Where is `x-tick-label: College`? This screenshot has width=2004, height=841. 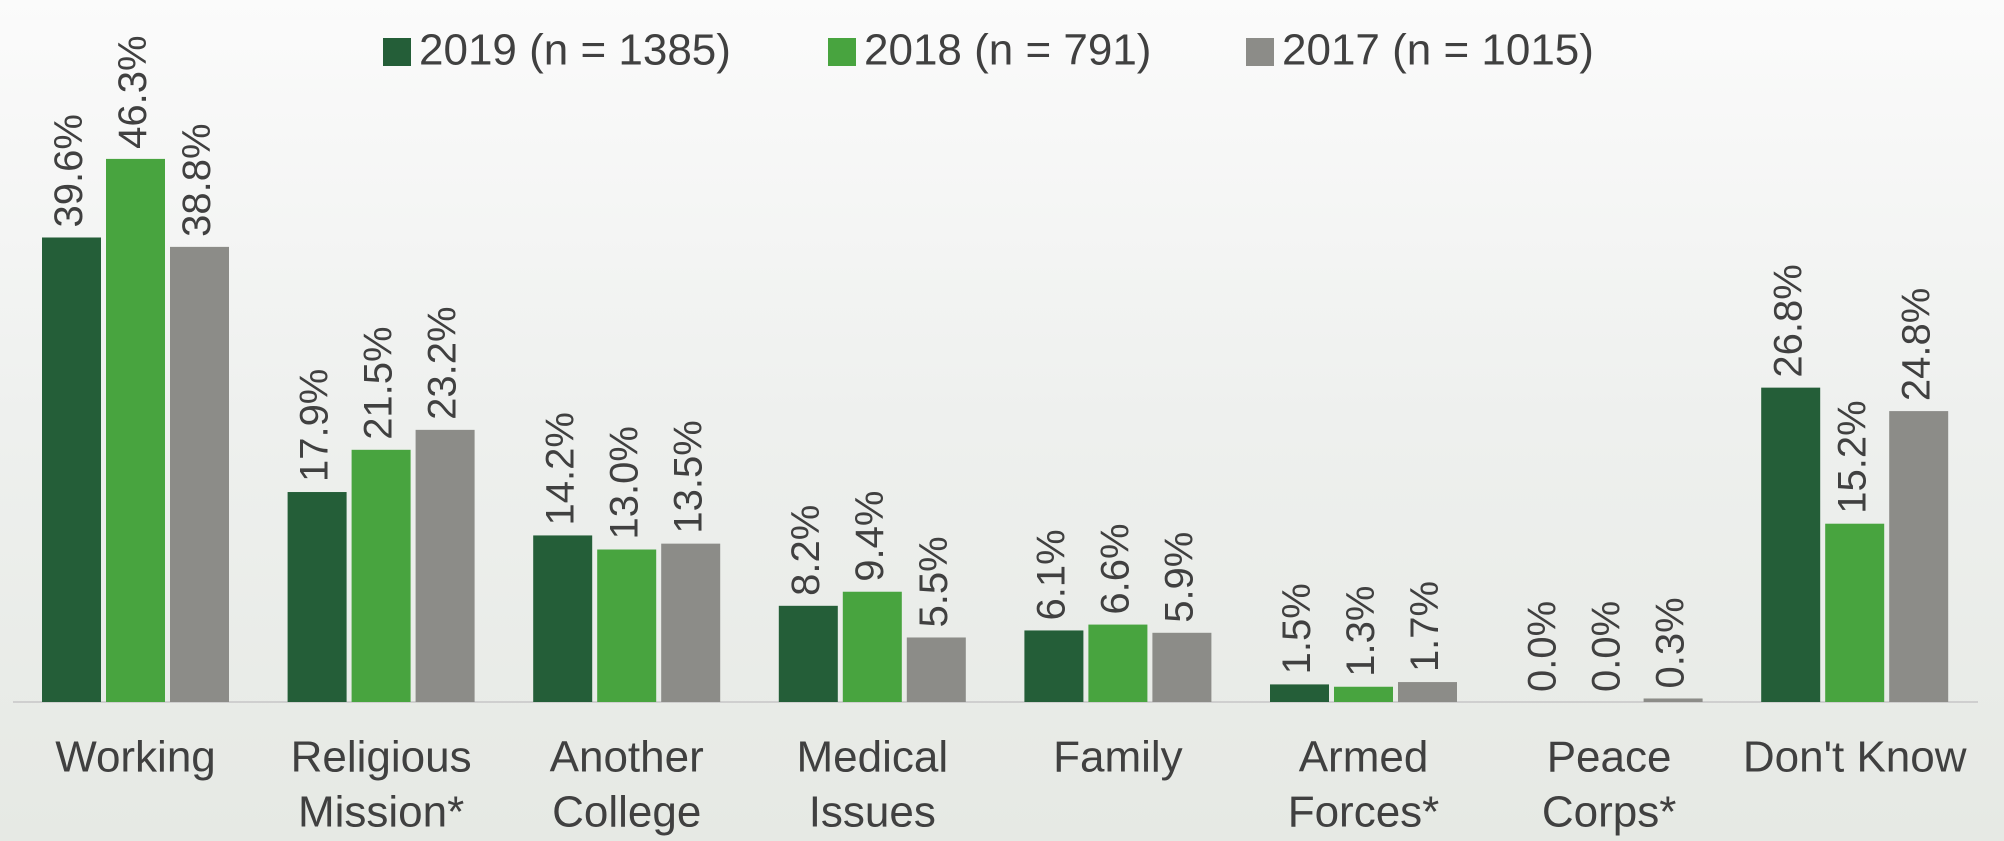 x-tick-label: College is located at coordinates (626, 812).